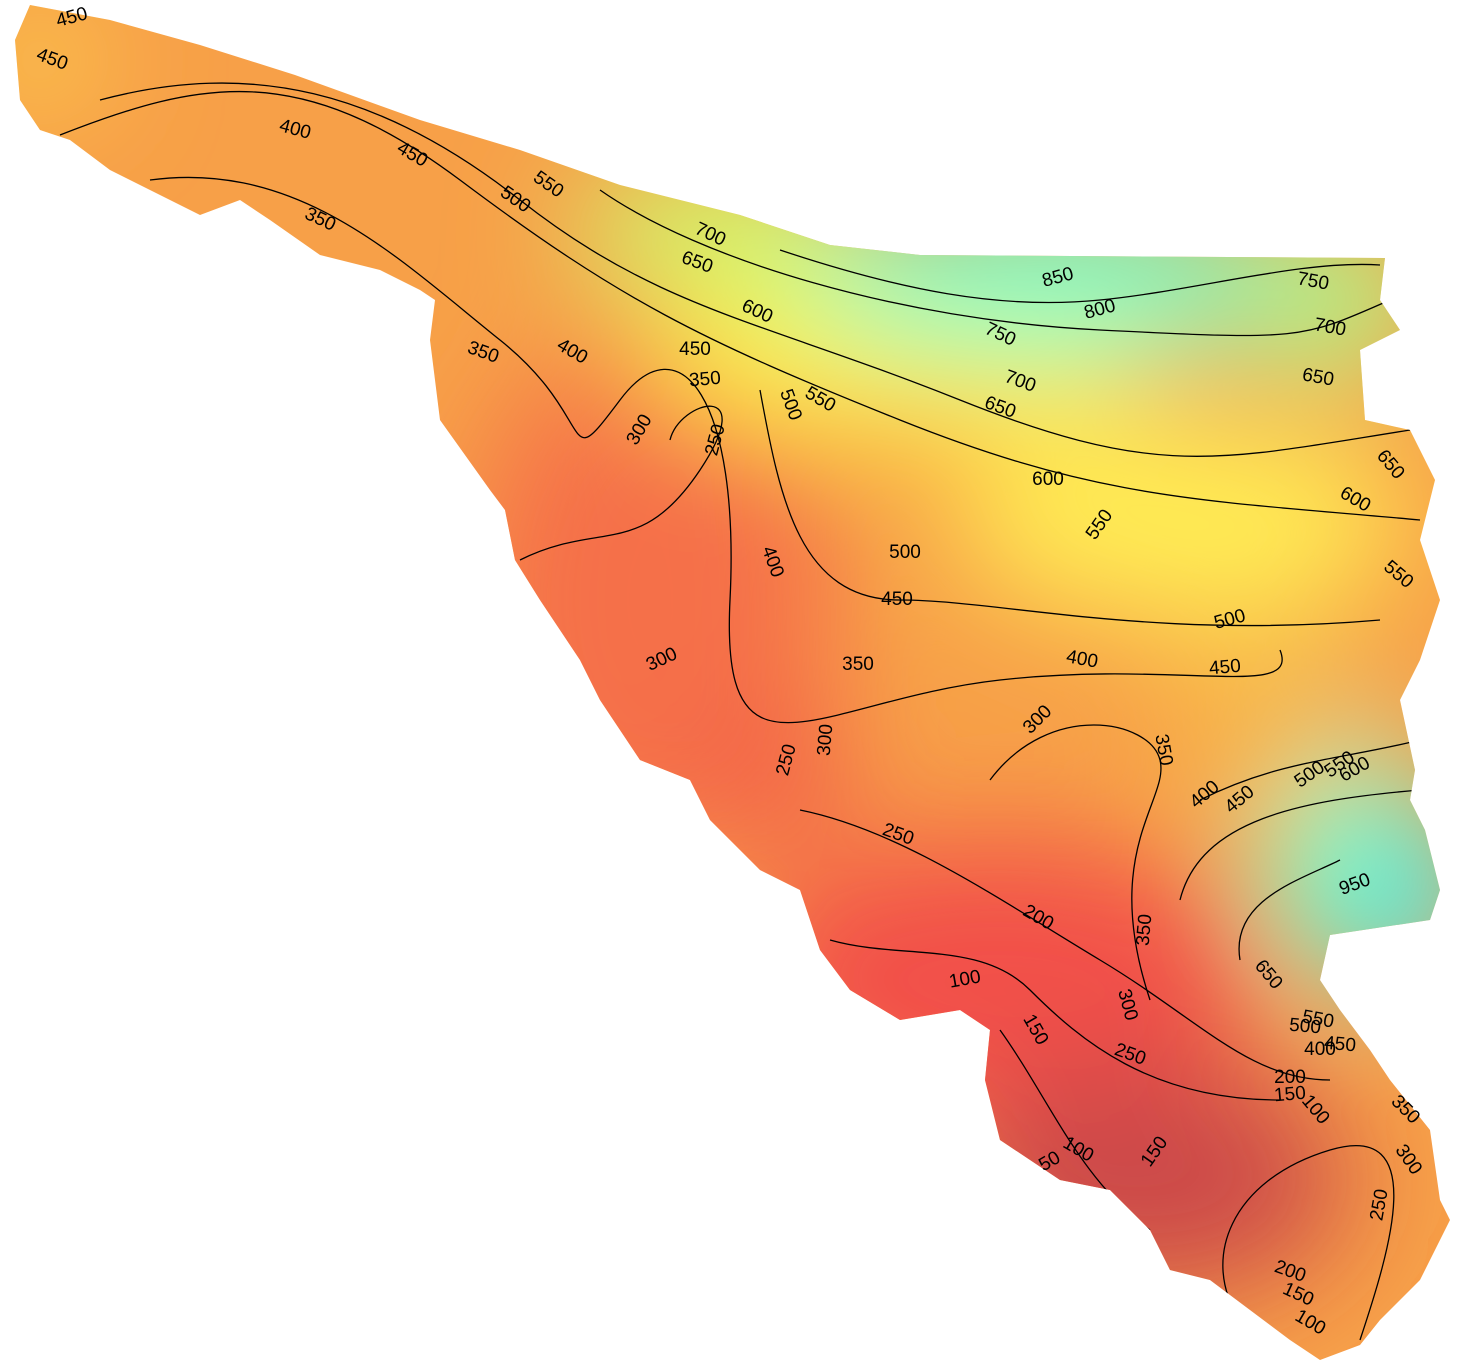 The image size is (1458, 1369). What do you see at coordinates (1290, 1077) in the screenshot?
I see `contour-label: 200` at bounding box center [1290, 1077].